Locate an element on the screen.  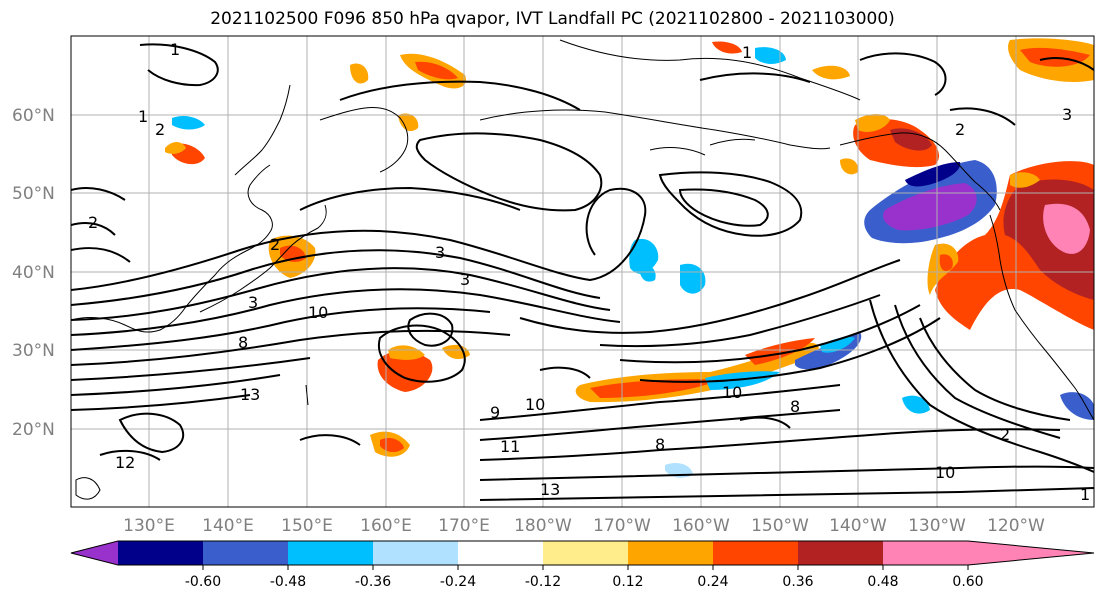
lon-label: 180°W is located at coordinates (543, 526).